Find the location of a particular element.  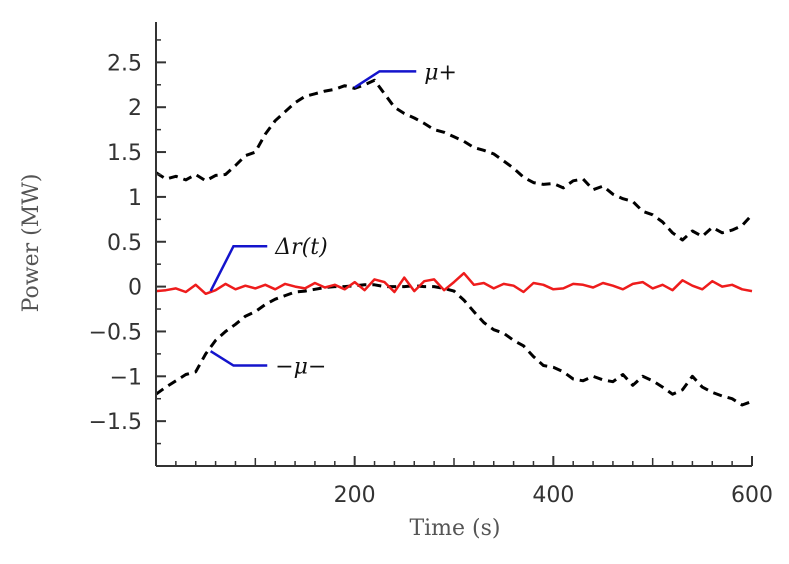

x-tick-label: 200 is located at coordinates (355, 495).